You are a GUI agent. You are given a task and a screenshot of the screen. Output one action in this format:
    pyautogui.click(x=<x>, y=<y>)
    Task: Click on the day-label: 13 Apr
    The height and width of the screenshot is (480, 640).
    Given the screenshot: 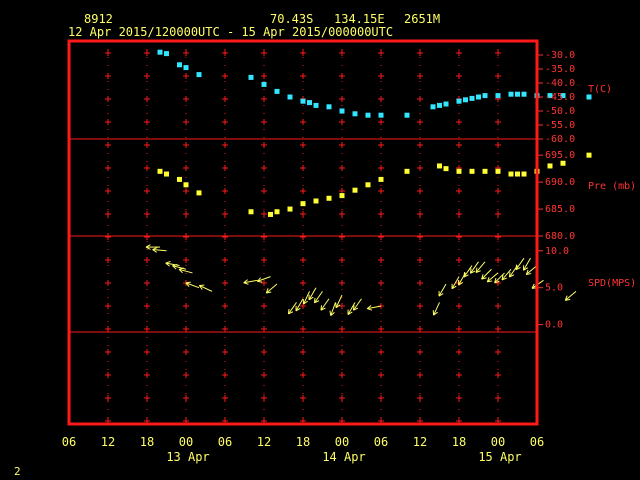 What is the action you would take?
    pyautogui.click(x=187, y=457)
    